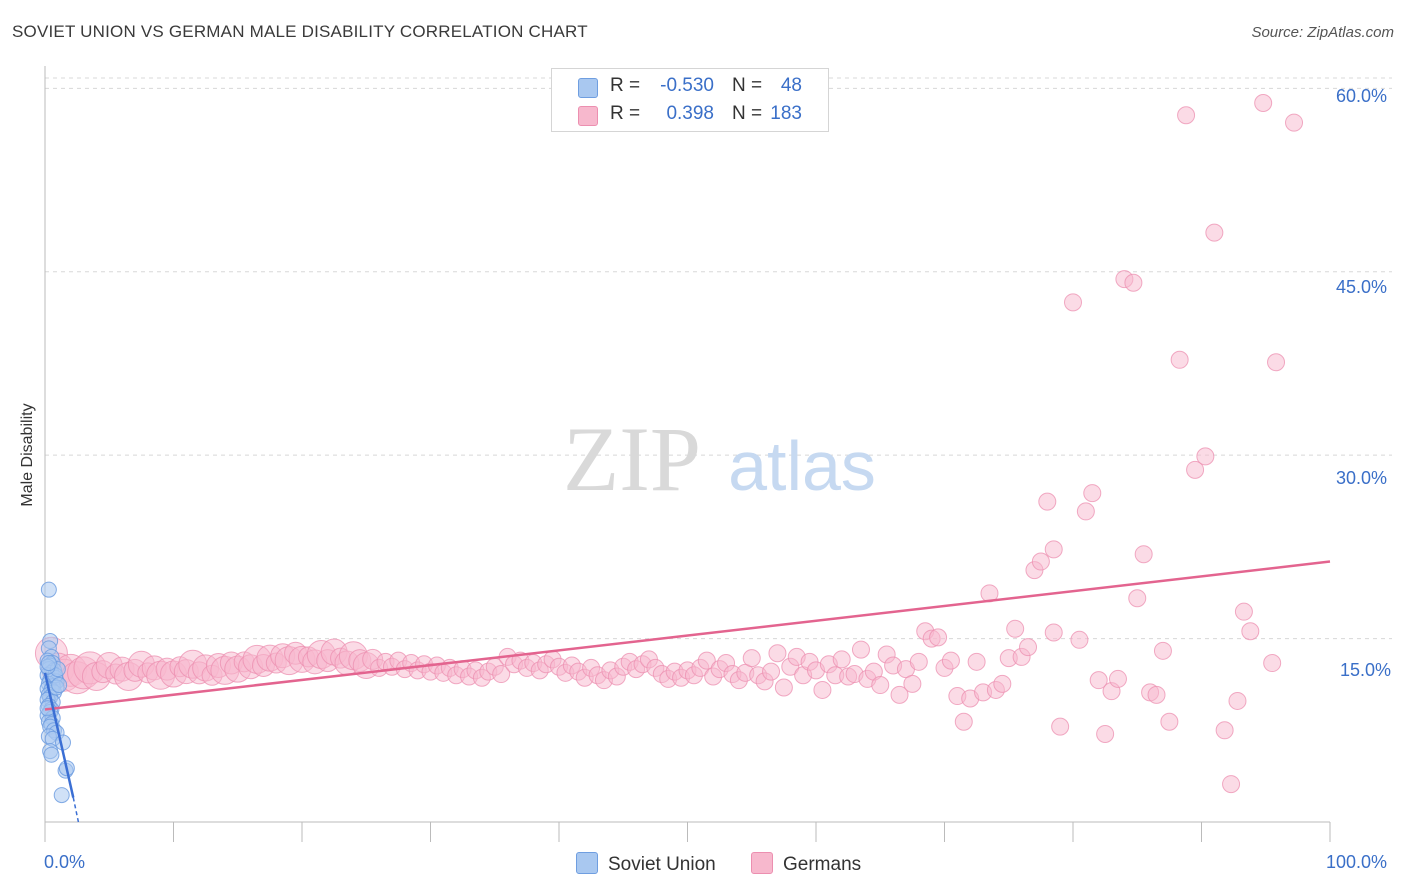  Describe the element at coordinates (687, 85) in the screenshot. I see `legend-r-value: -0.530` at that location.